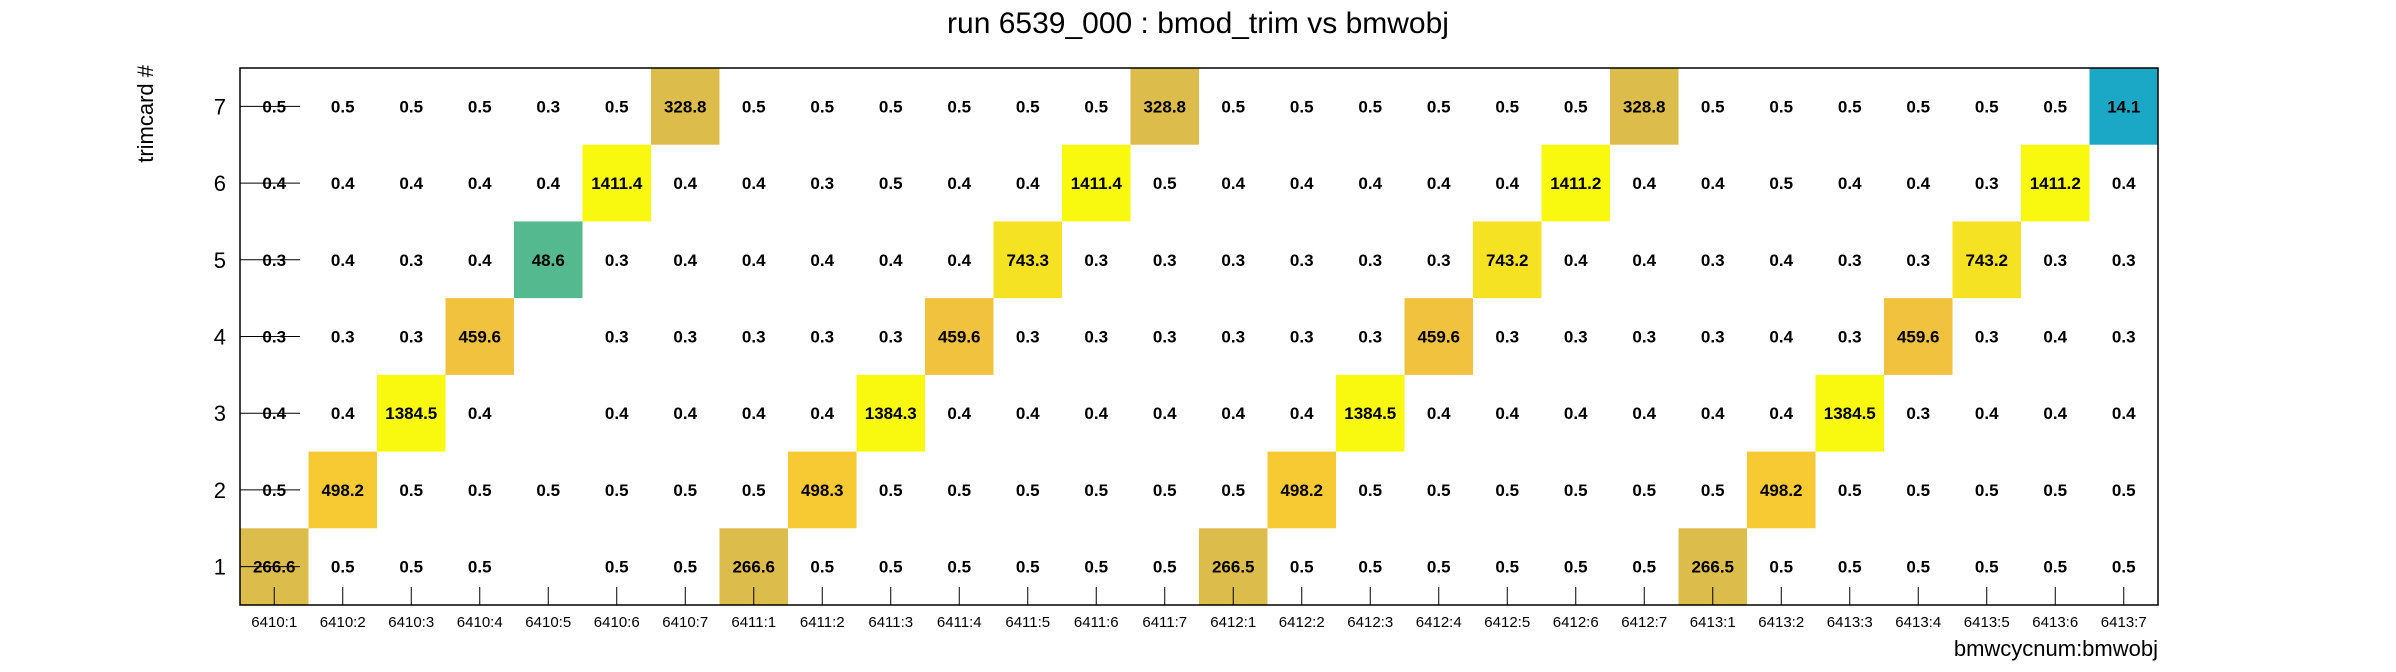 The image size is (2396, 672). I want to click on cell-value-label: 743.2, so click(1507, 260).